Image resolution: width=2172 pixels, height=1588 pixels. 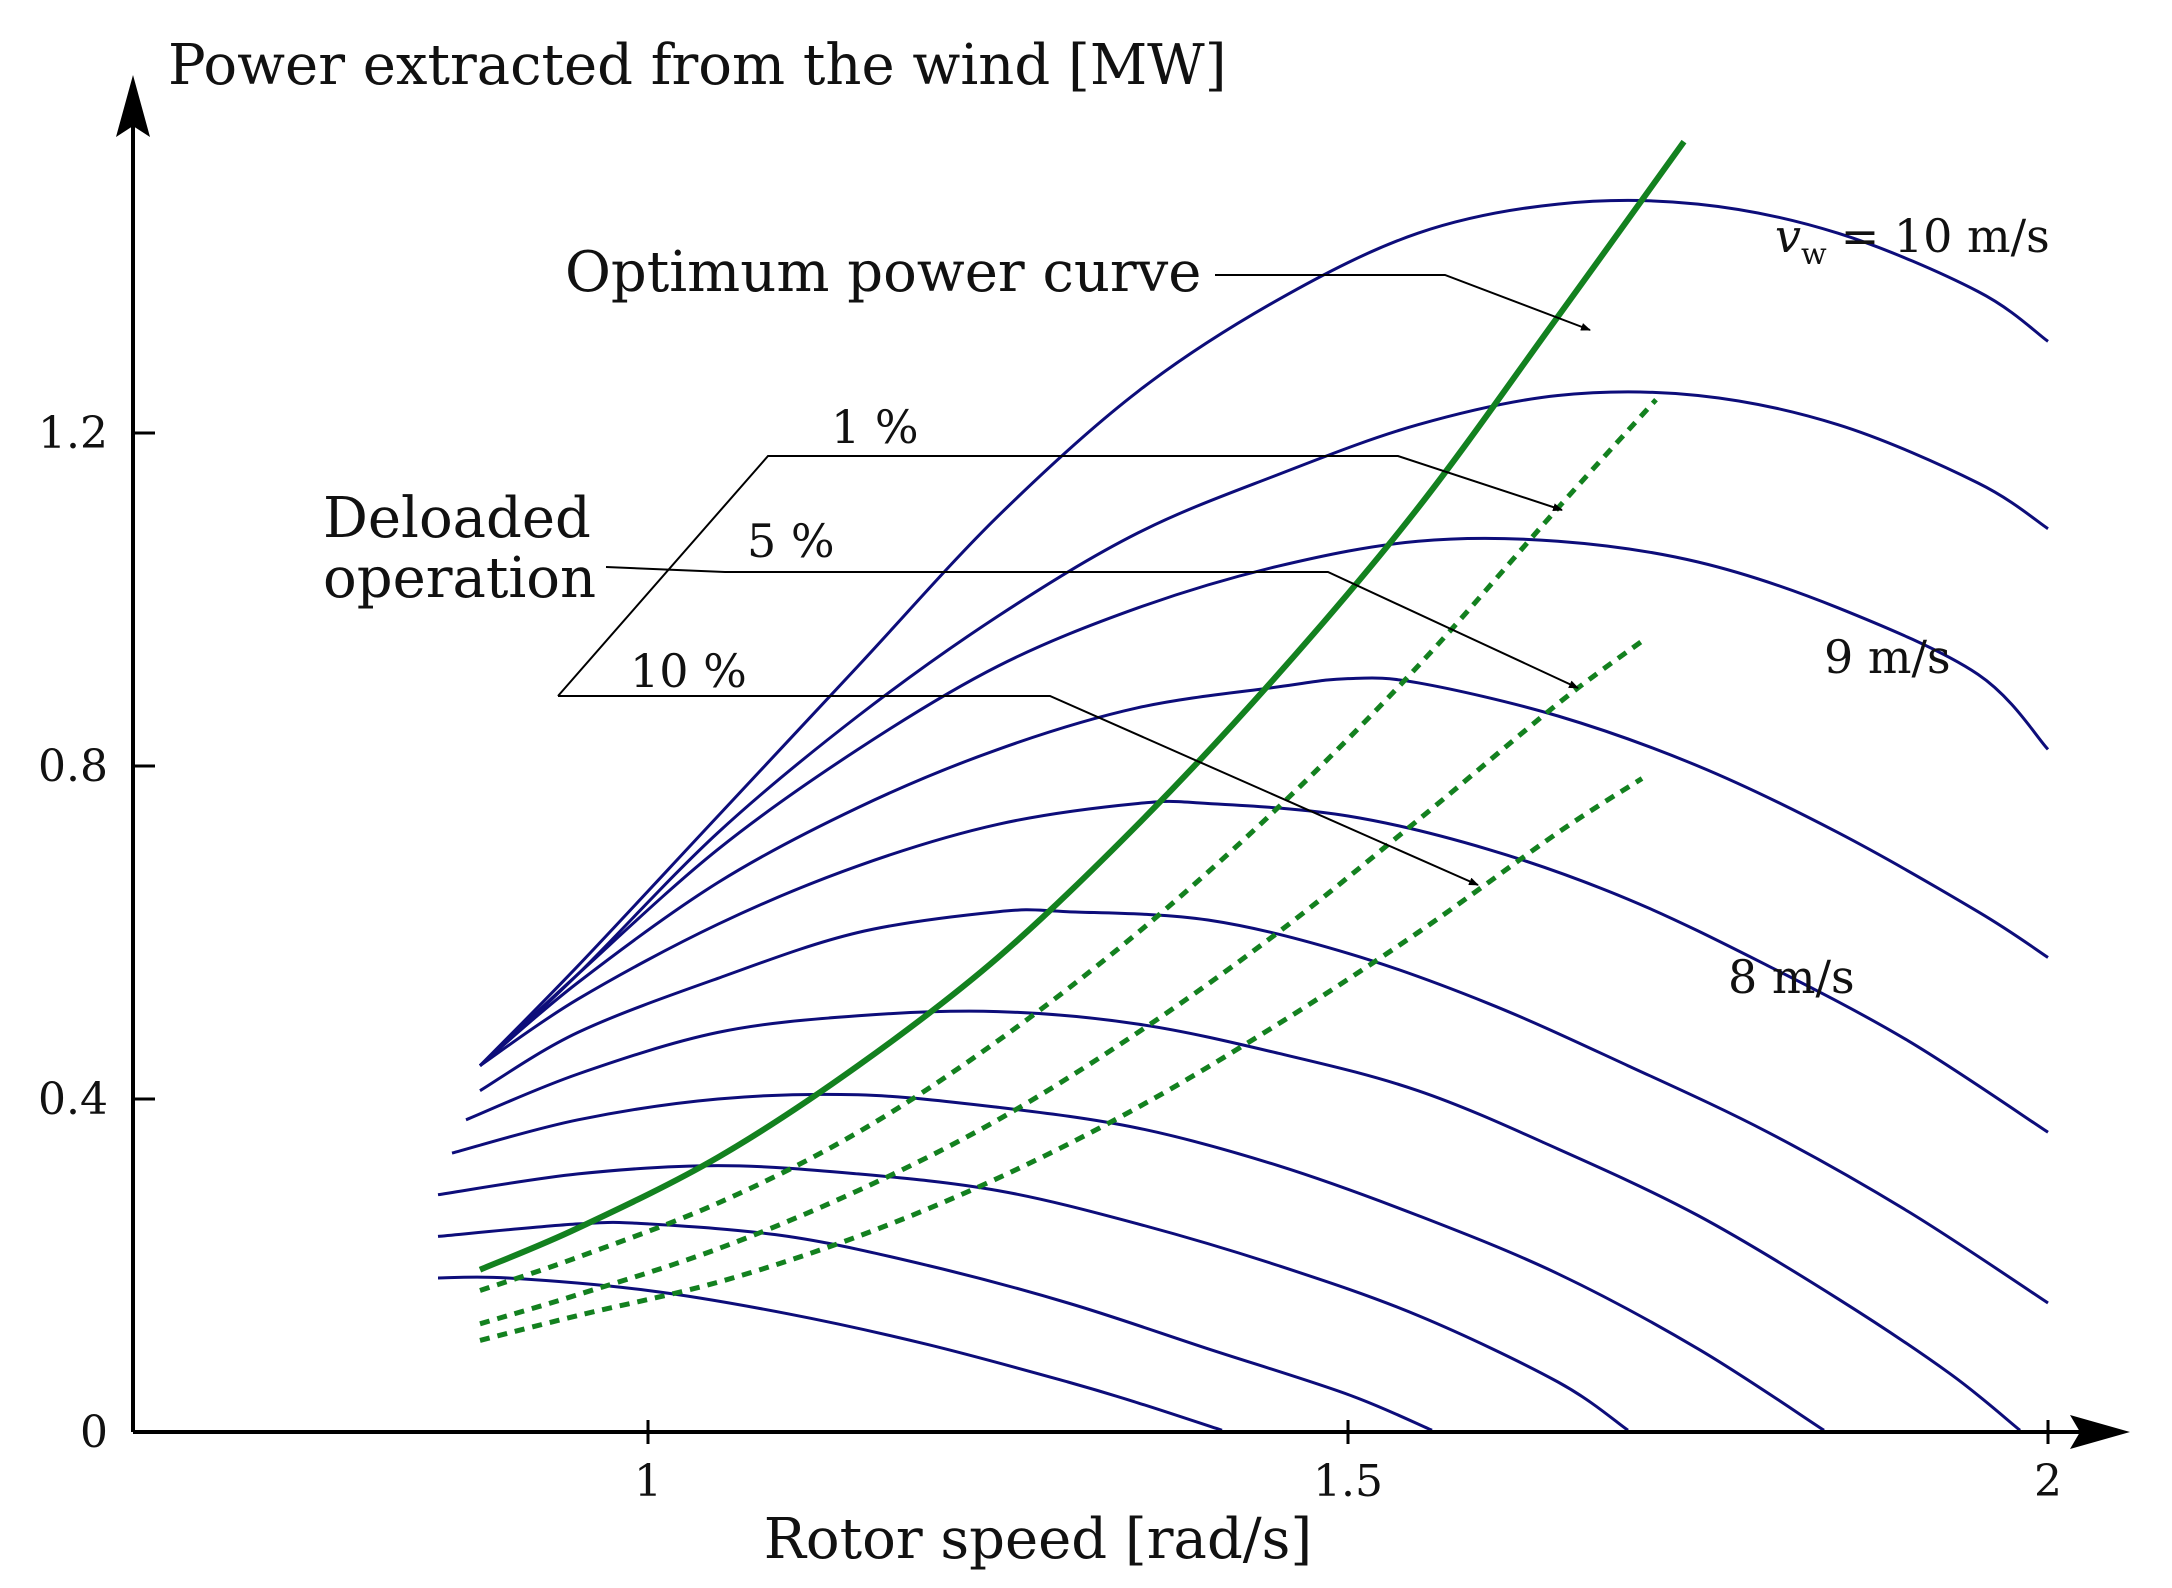 I want to click on label-5-percent: 5 %, so click(x=791, y=541).